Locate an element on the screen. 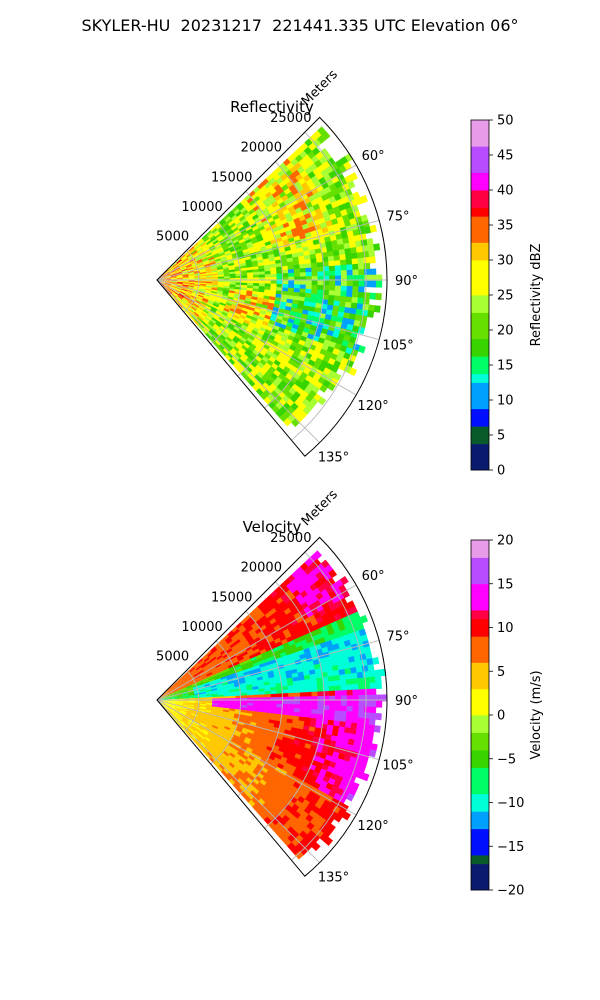 This screenshot has height=1000, width=600. reflectivity-field is located at coordinates (270, 276).